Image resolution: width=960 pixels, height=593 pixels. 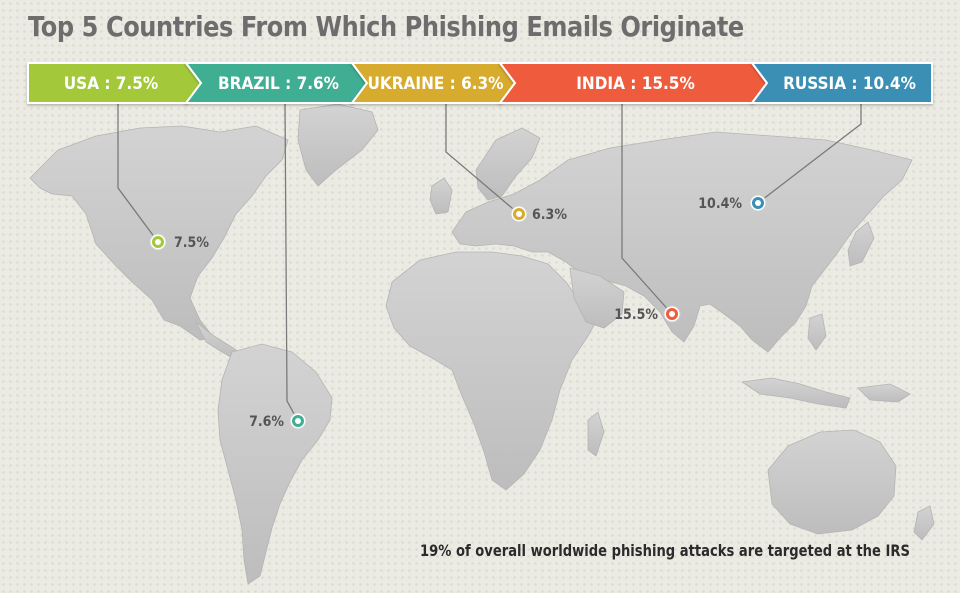 What do you see at coordinates (191, 243) in the screenshot?
I see `pin-label: 7.5%` at bounding box center [191, 243].